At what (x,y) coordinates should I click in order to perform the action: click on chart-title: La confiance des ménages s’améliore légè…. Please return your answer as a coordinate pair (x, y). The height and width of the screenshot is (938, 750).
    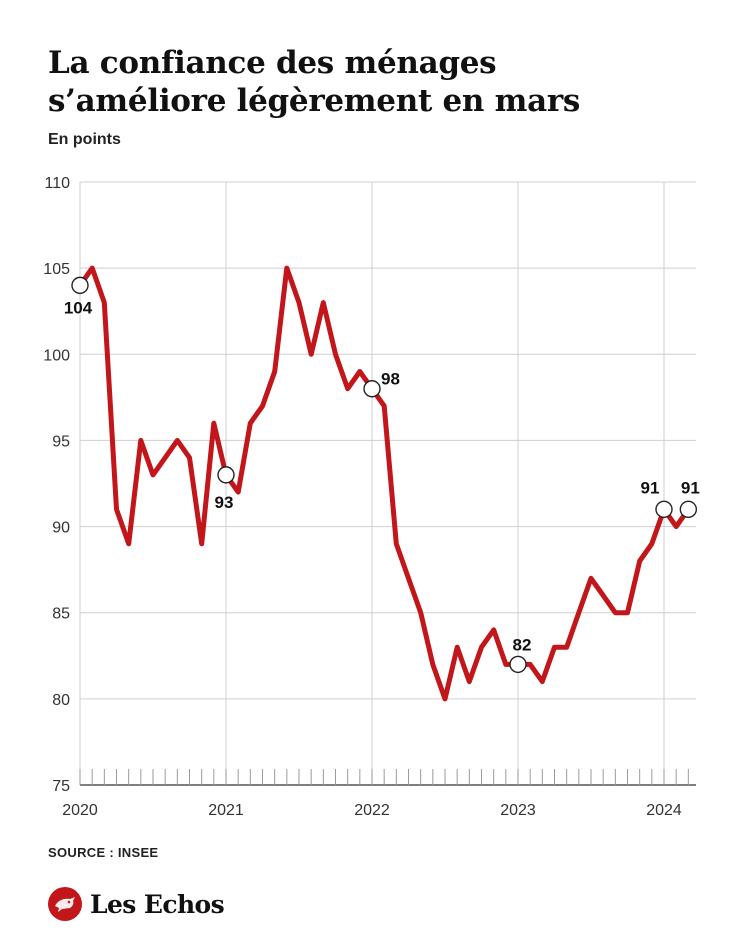
    Looking at the image, I should click on (378, 82).